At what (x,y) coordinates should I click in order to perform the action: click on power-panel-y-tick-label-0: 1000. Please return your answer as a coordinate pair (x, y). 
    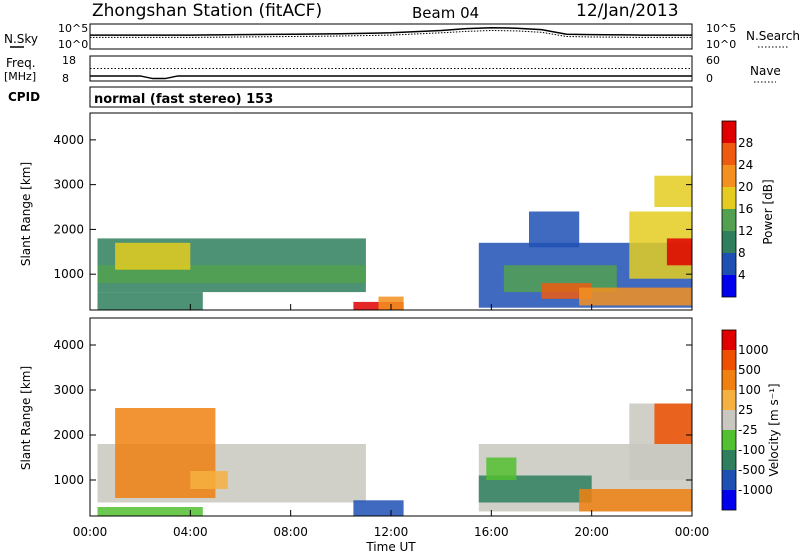
    Looking at the image, I should click on (68, 274).